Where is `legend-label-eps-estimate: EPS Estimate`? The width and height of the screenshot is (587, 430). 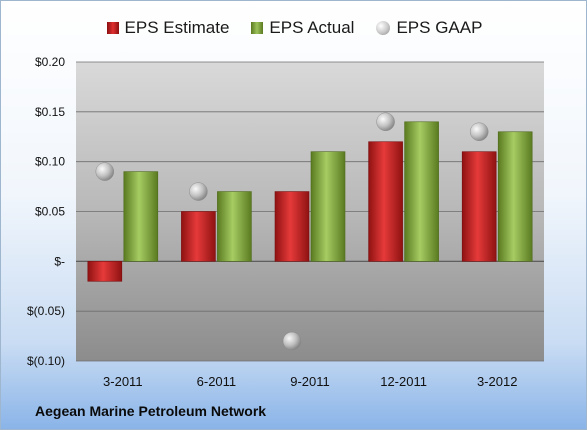 legend-label-eps-estimate: EPS Estimate is located at coordinates (177, 27).